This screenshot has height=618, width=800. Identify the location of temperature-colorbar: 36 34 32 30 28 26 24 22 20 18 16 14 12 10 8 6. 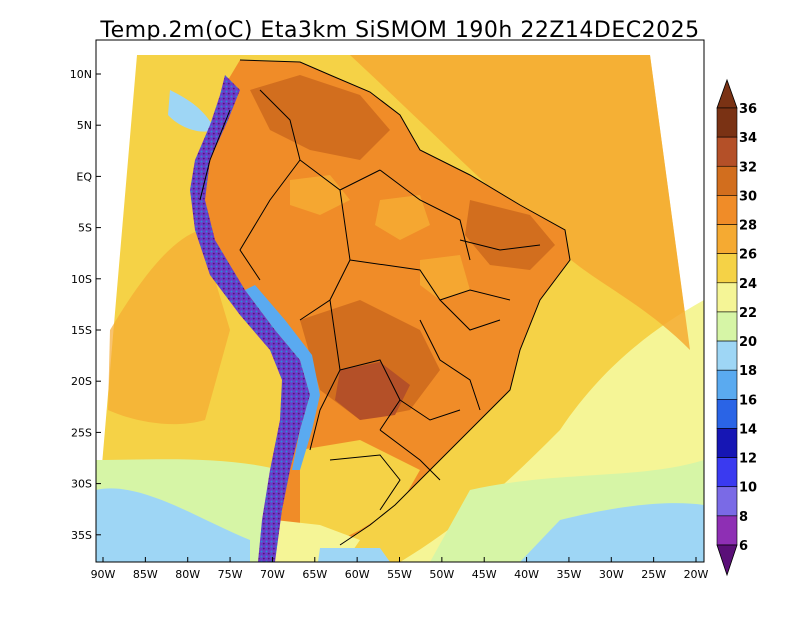
(736, 327).